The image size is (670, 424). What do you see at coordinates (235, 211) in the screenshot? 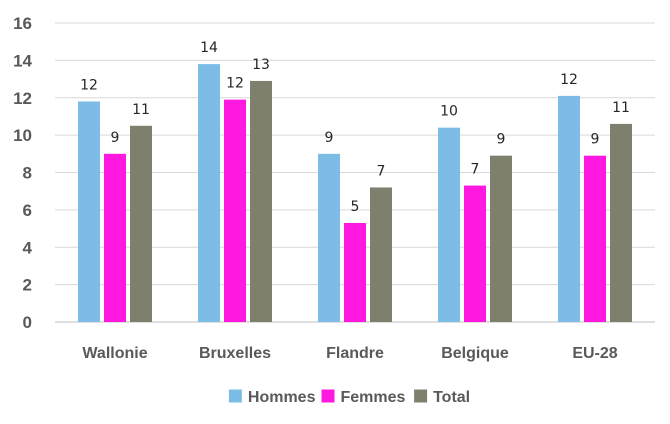
I see `bar-femmes-bruxelles` at bounding box center [235, 211].